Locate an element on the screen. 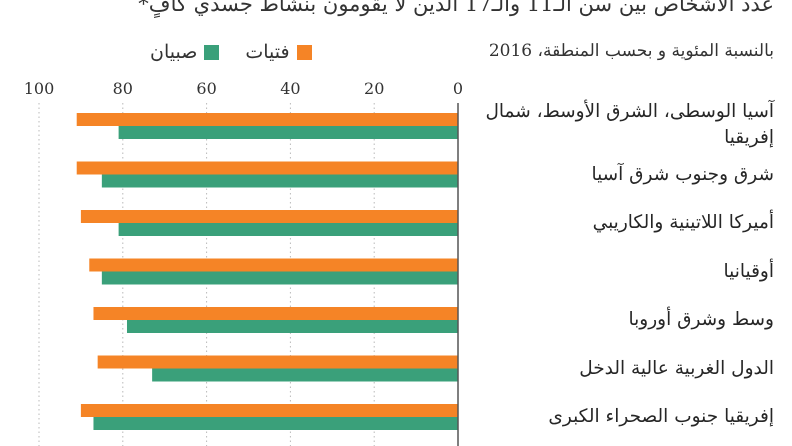 This screenshot has height=446, width=792. legend-swatch-girls is located at coordinates (304, 52).